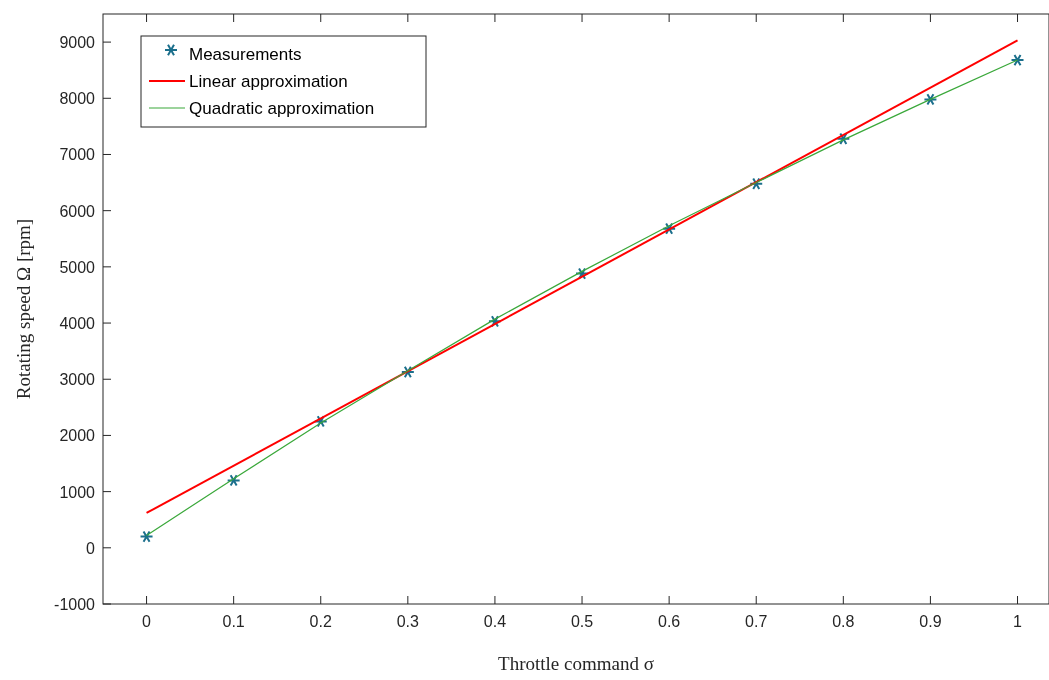  What do you see at coordinates (408, 621) in the screenshot?
I see `x-tick-label: 0.3` at bounding box center [408, 621].